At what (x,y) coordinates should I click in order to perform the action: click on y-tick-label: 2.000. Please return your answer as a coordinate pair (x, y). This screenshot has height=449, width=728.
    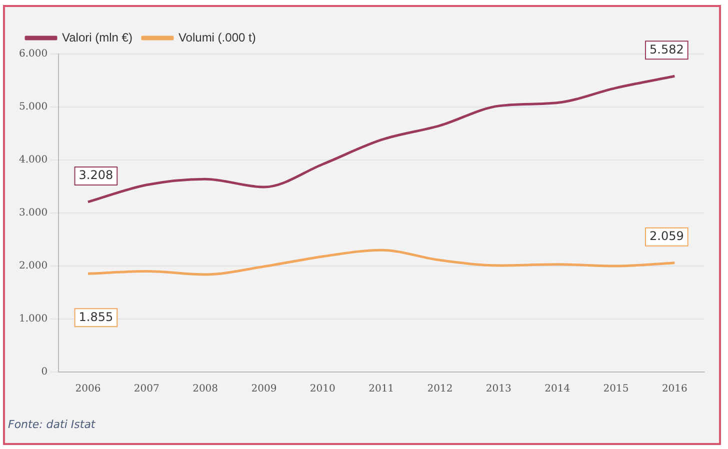
    Looking at the image, I should click on (33, 266).